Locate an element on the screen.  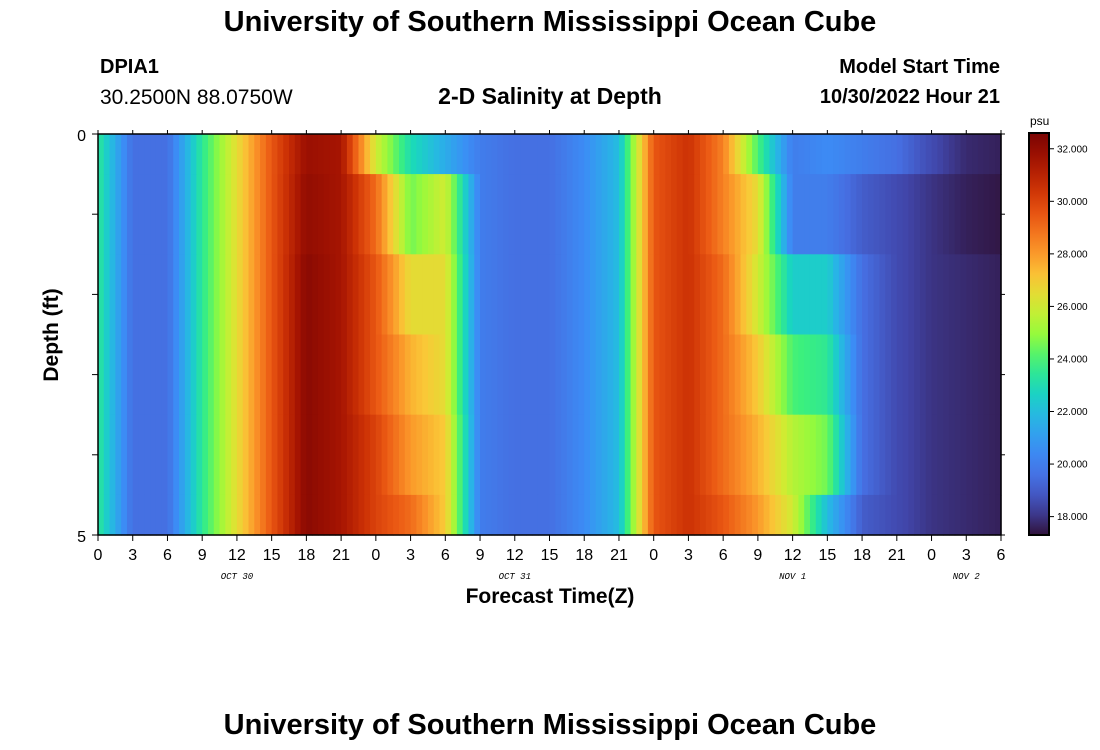
model-start-value: 10/30/2022 Hour 21 is located at coordinates (909, 97).